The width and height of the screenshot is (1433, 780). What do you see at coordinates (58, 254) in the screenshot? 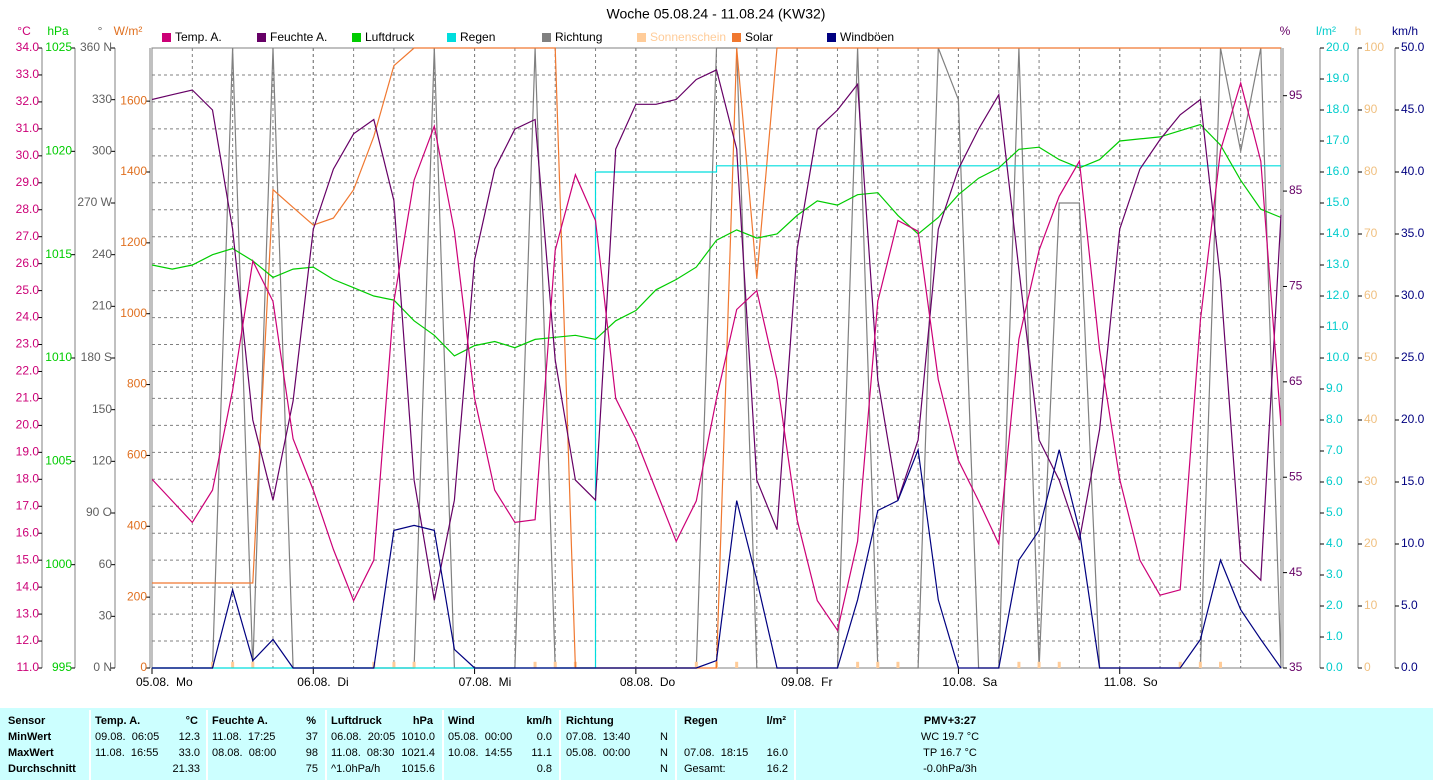
I see `y-tick-label: 1015` at bounding box center [58, 254].